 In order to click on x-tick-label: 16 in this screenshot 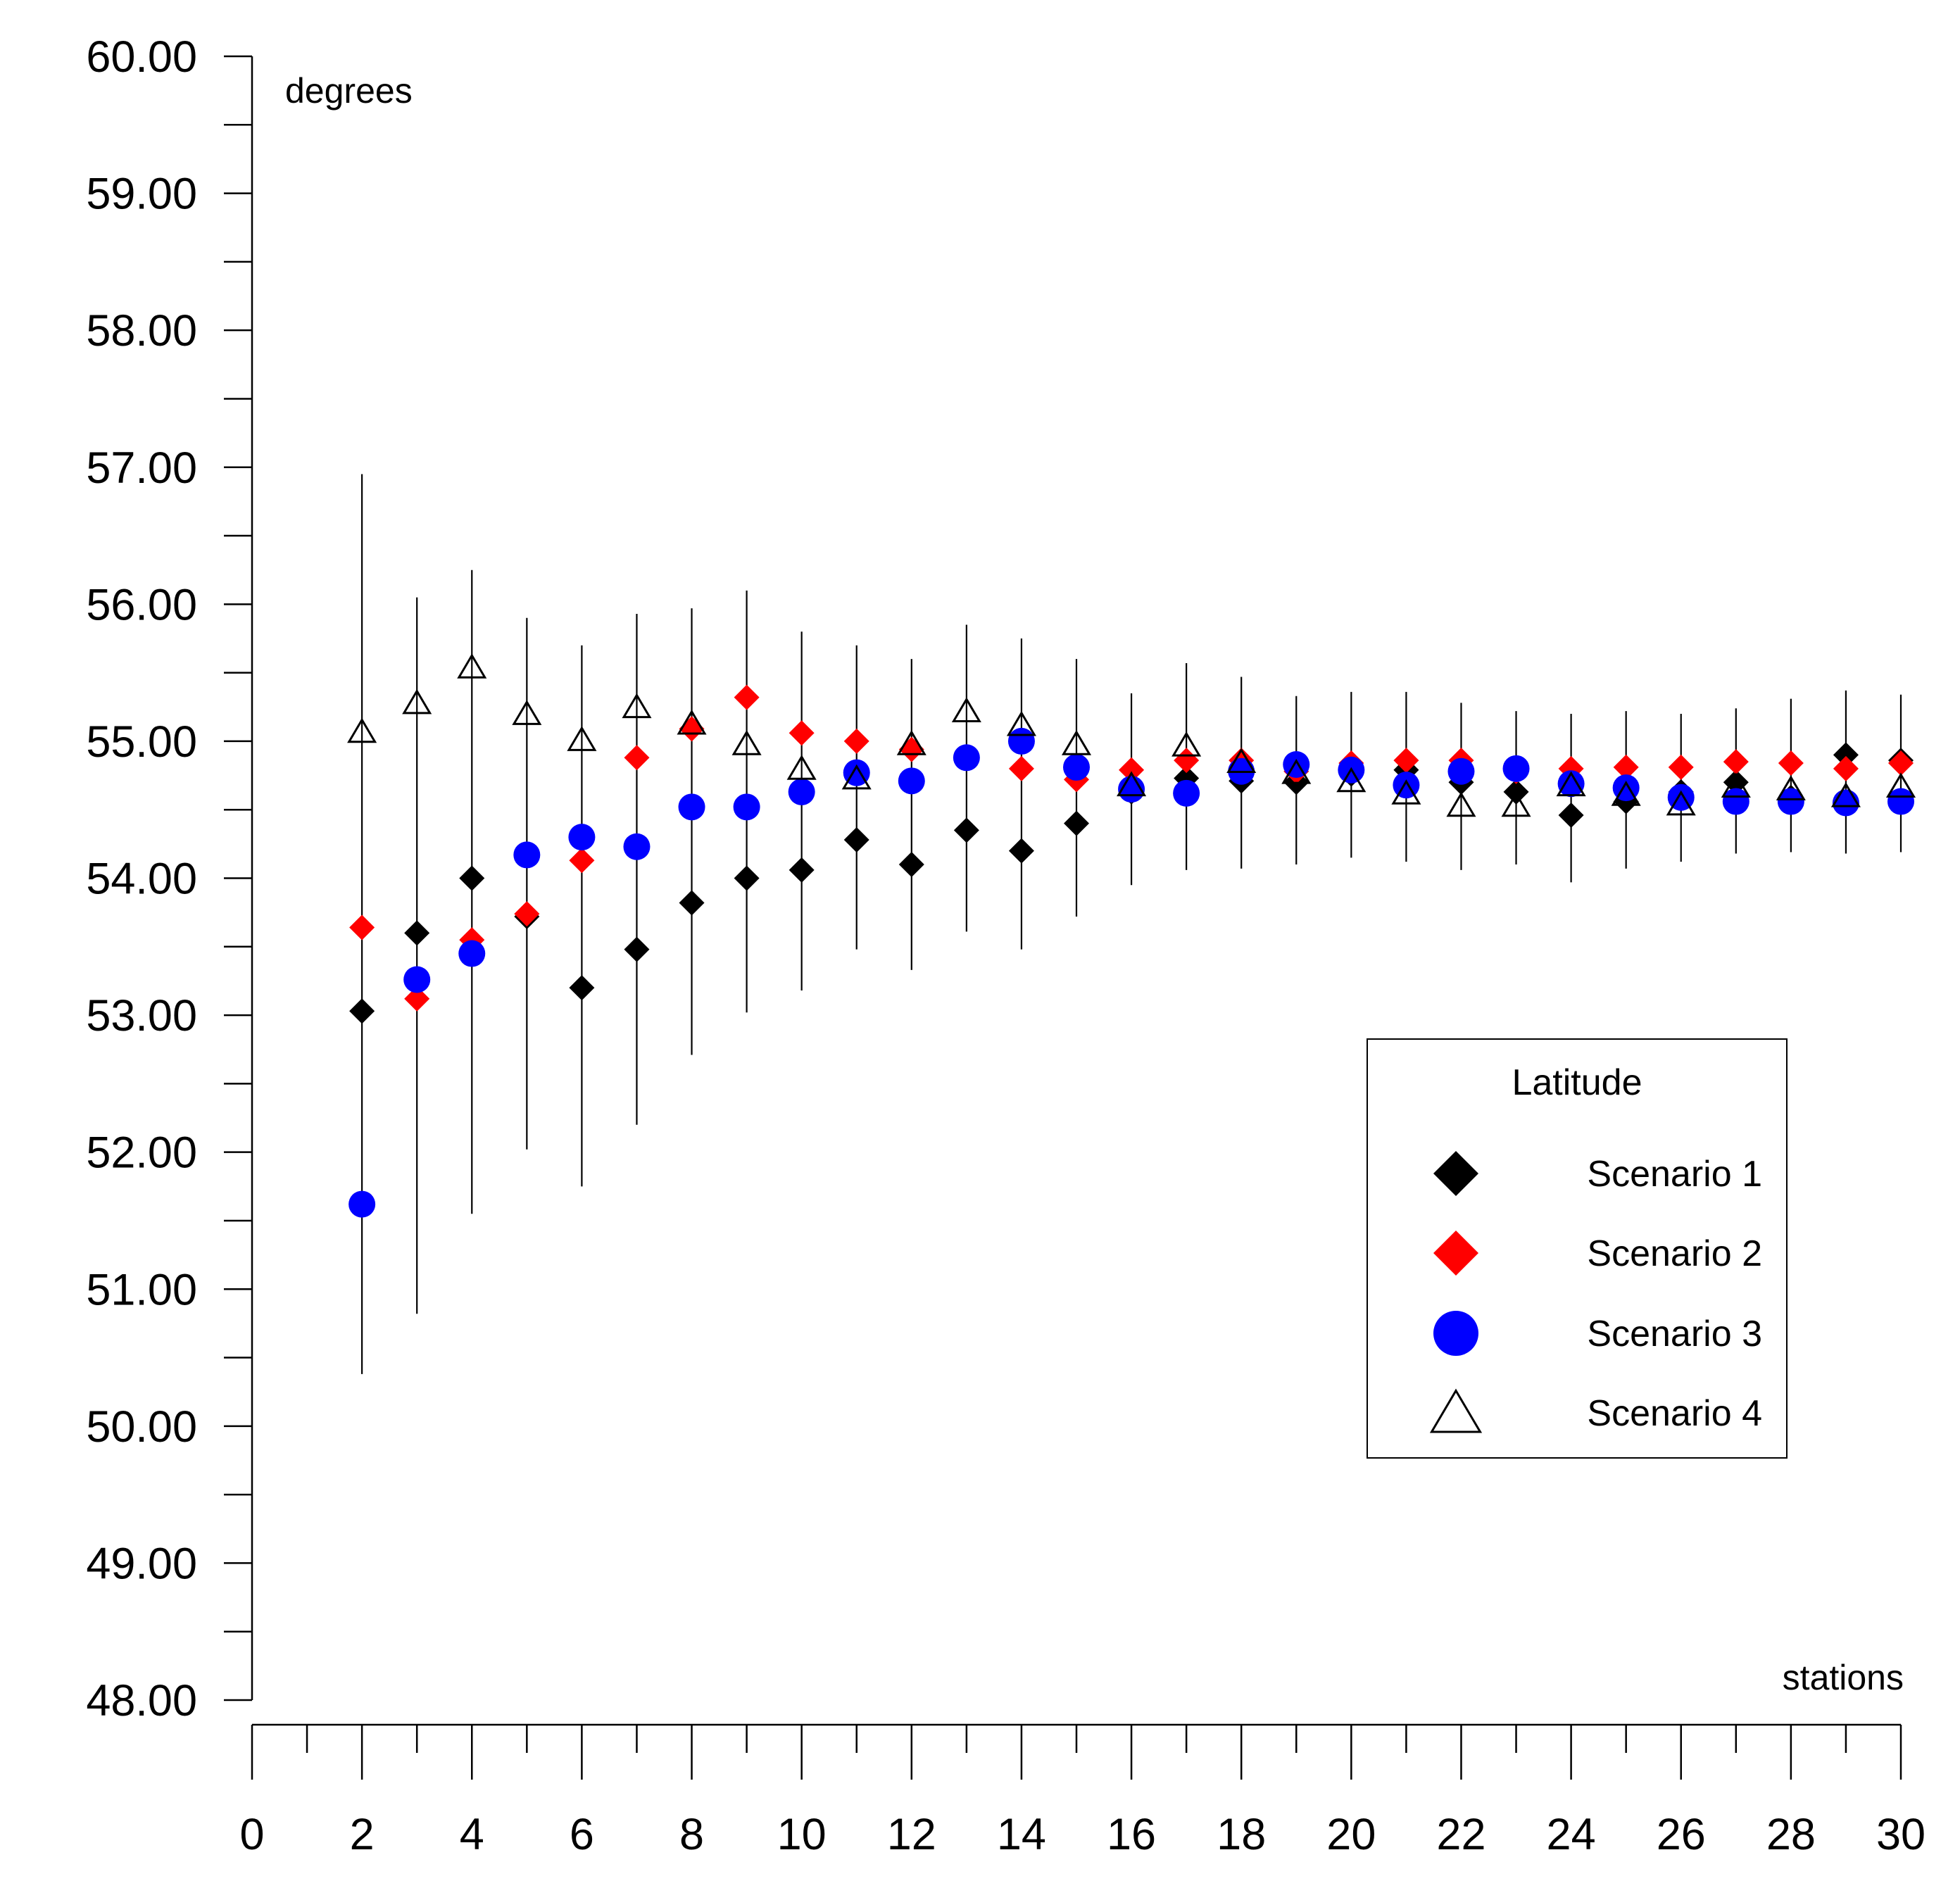, I will do `click(1131, 1834)`.